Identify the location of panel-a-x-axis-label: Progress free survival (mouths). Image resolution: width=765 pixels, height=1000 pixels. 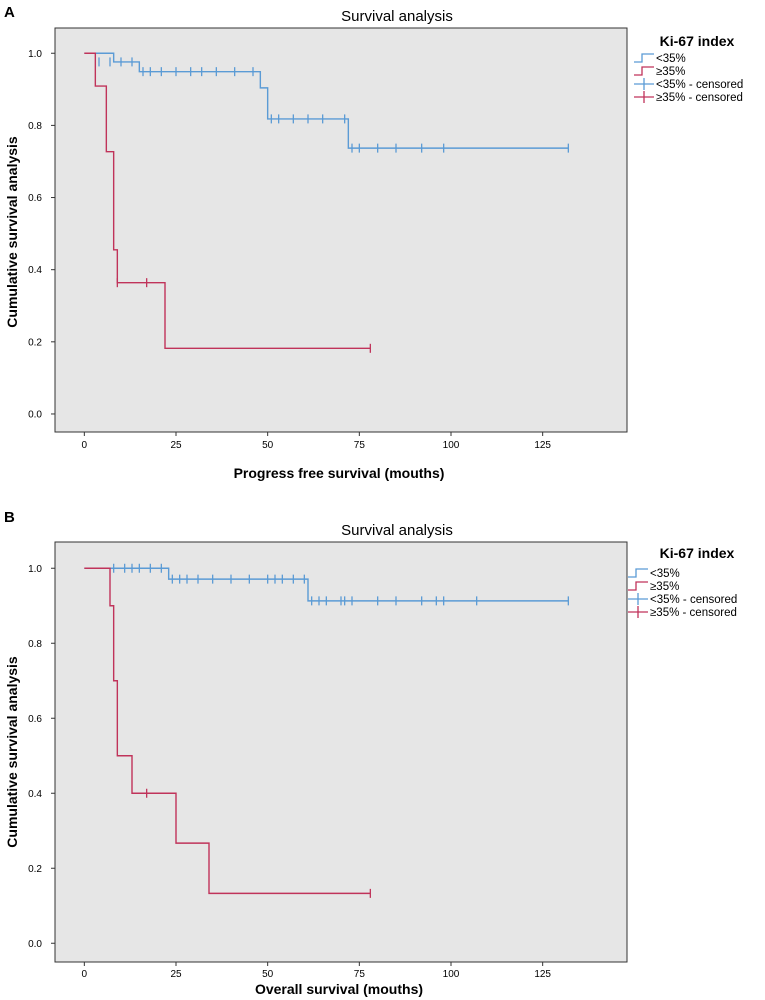
(339, 473).